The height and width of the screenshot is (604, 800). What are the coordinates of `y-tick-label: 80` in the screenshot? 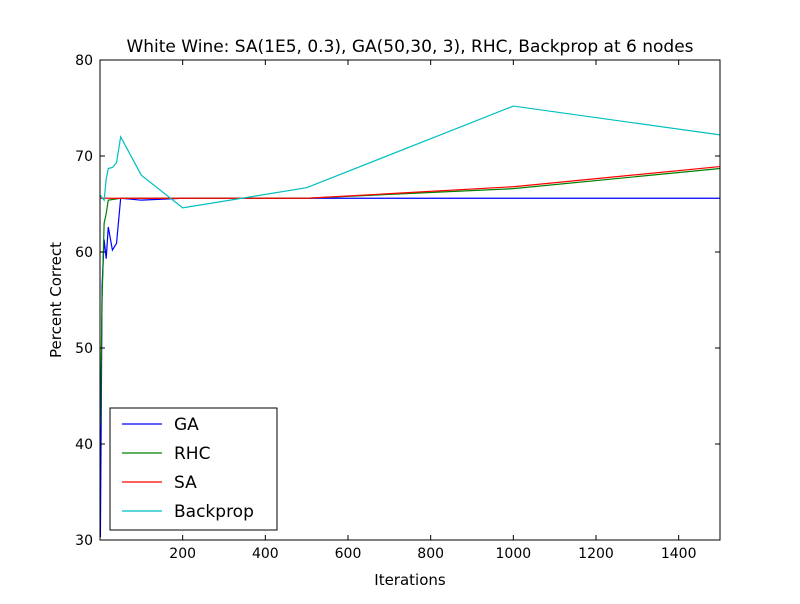 It's located at (84, 61).